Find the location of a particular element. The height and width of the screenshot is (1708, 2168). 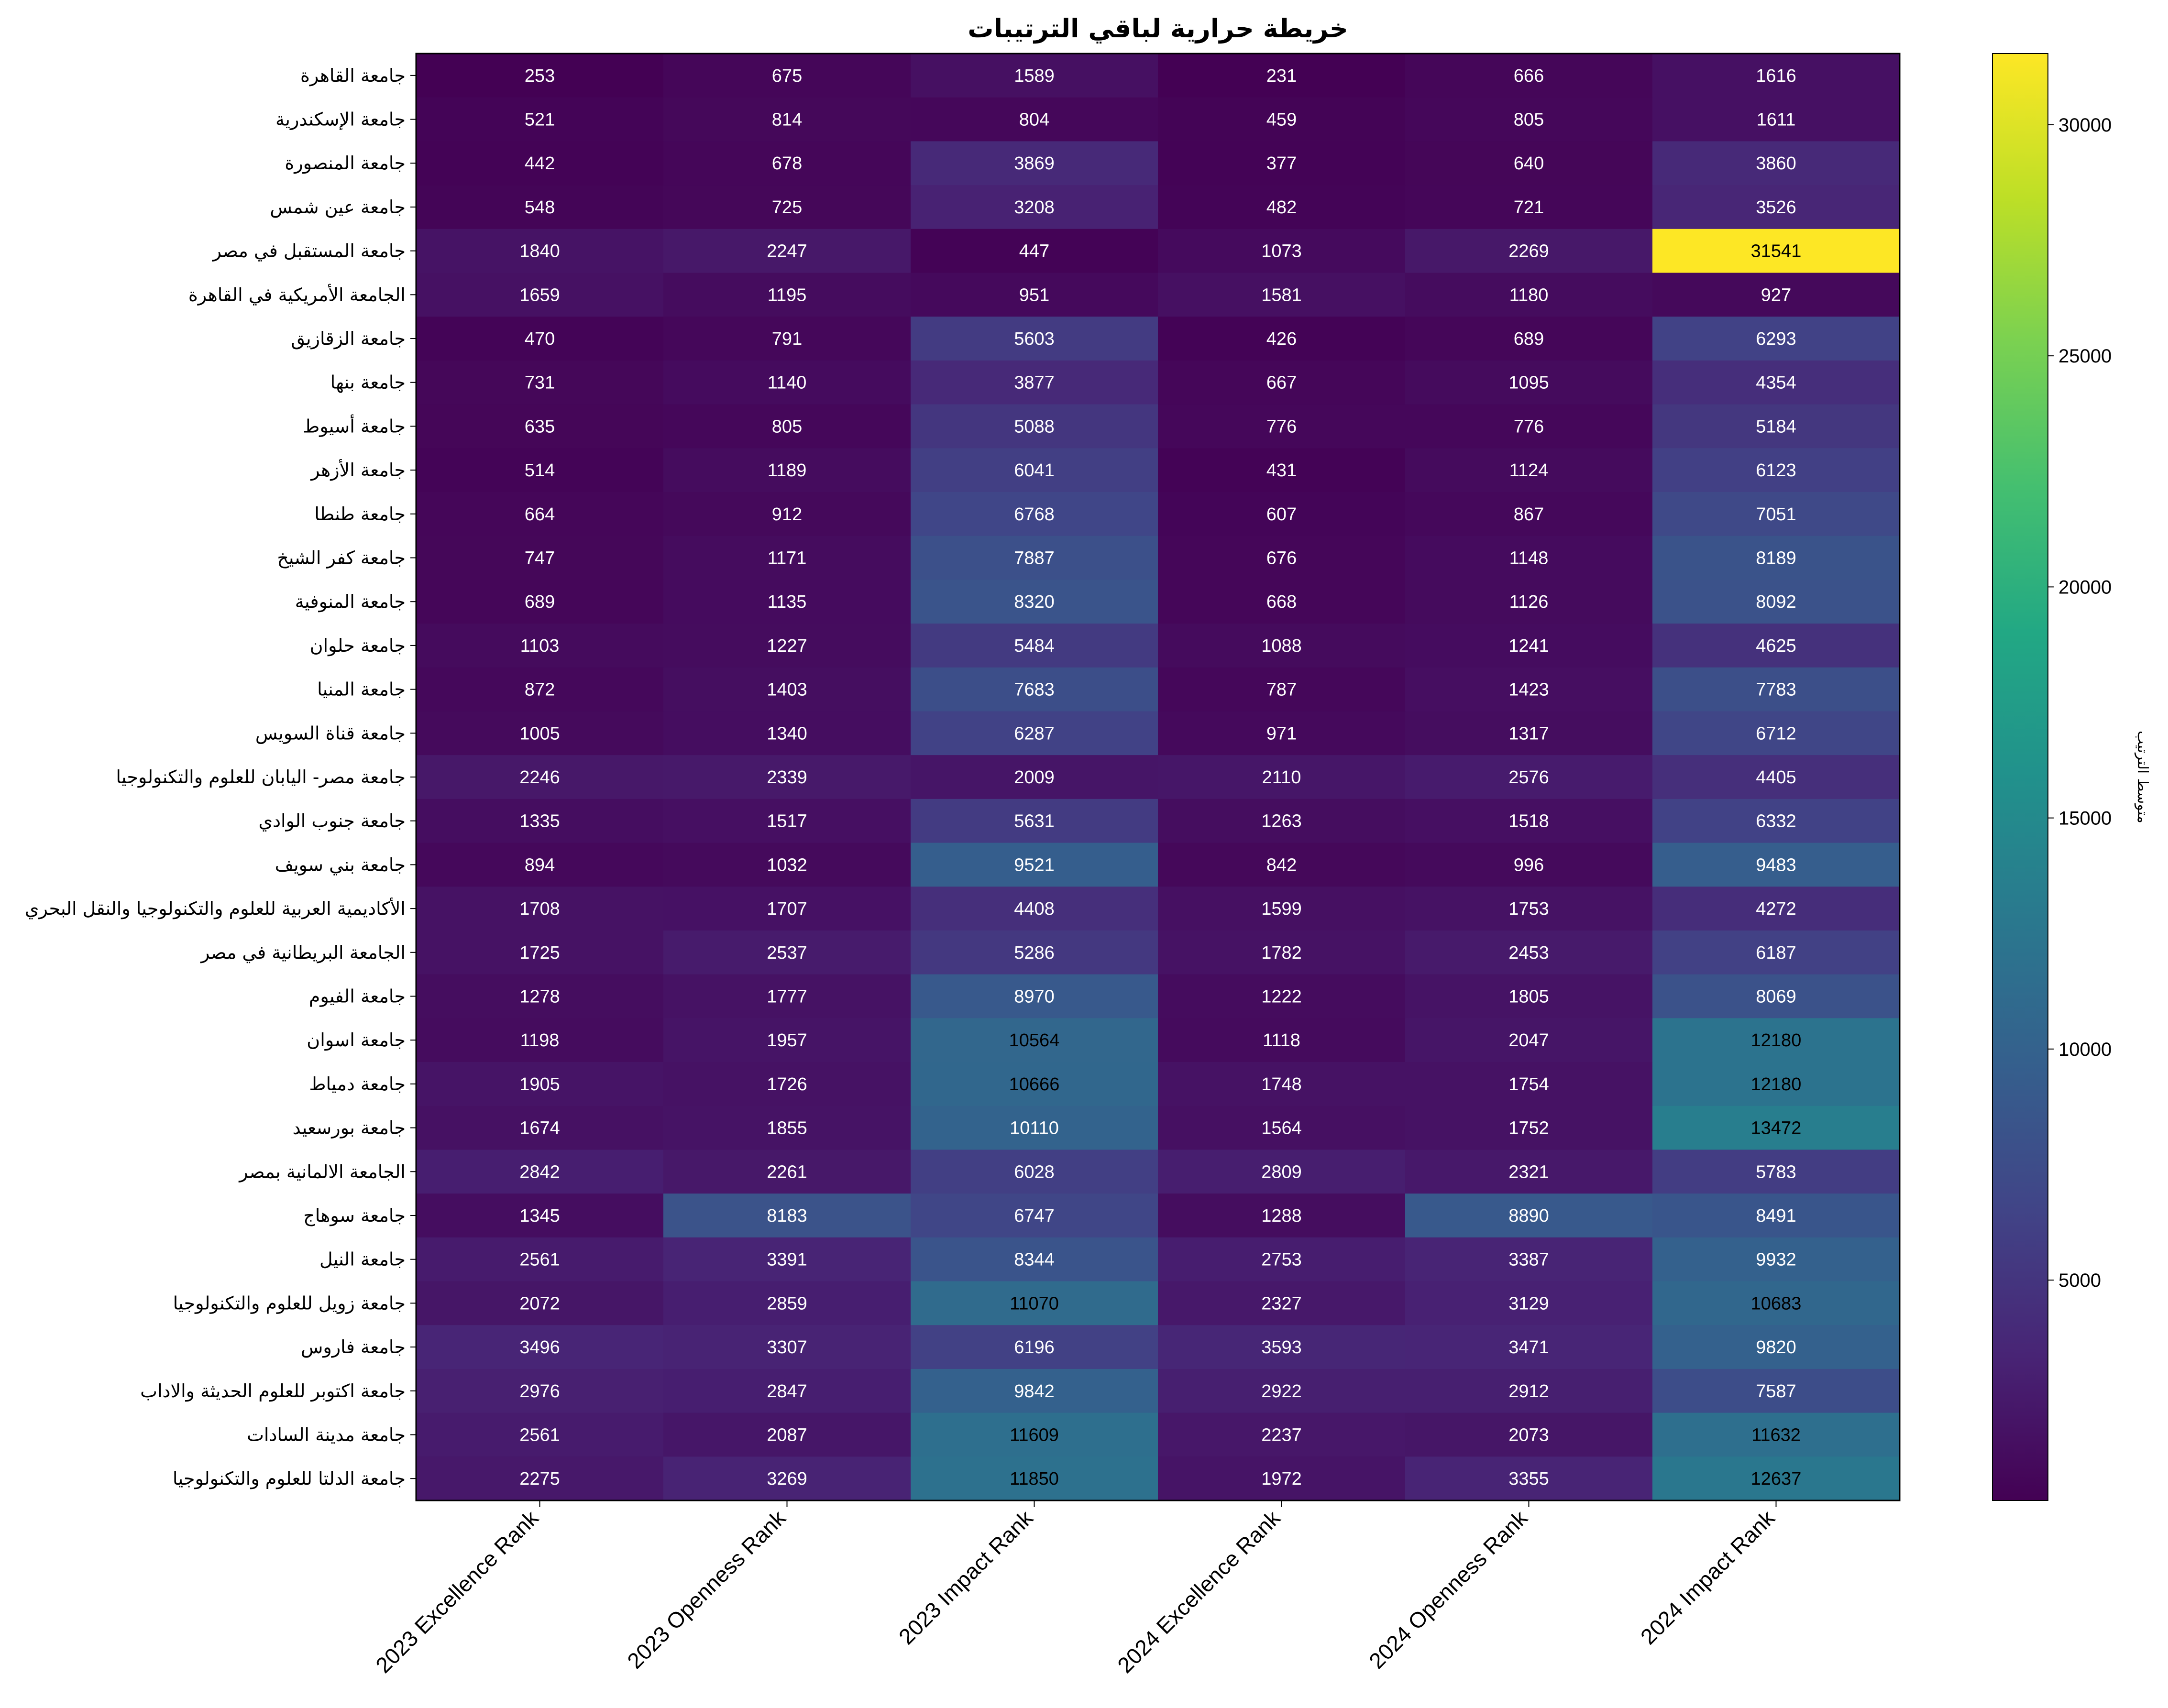

cell-value-label: 1032 is located at coordinates (787, 865).